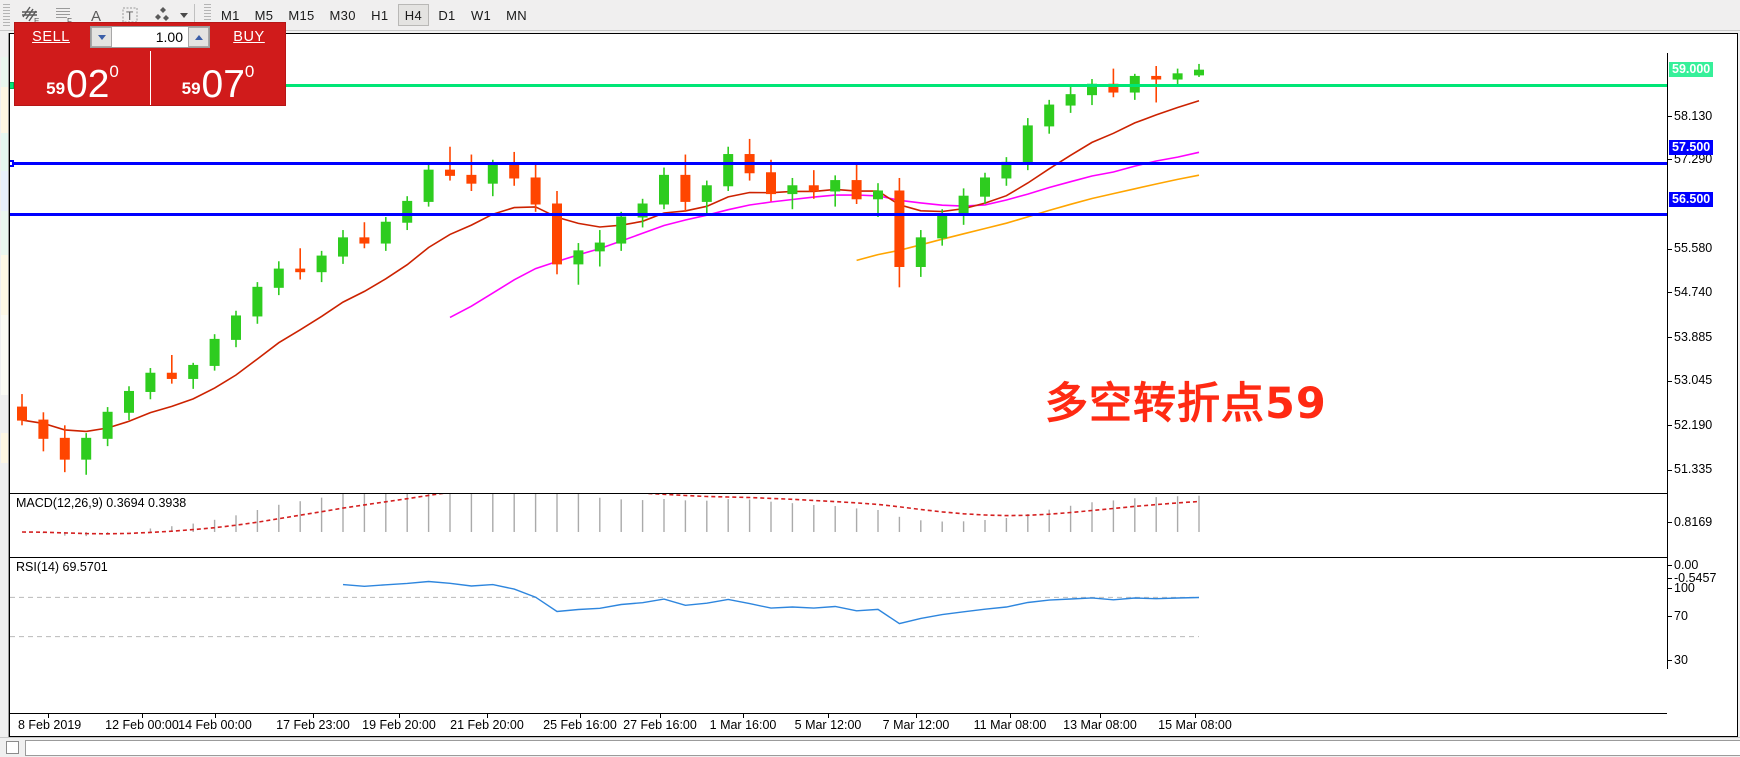 This screenshot has height=757, width=1740. What do you see at coordinates (162, 15) in the screenshot?
I see `objects-icon` at bounding box center [162, 15].